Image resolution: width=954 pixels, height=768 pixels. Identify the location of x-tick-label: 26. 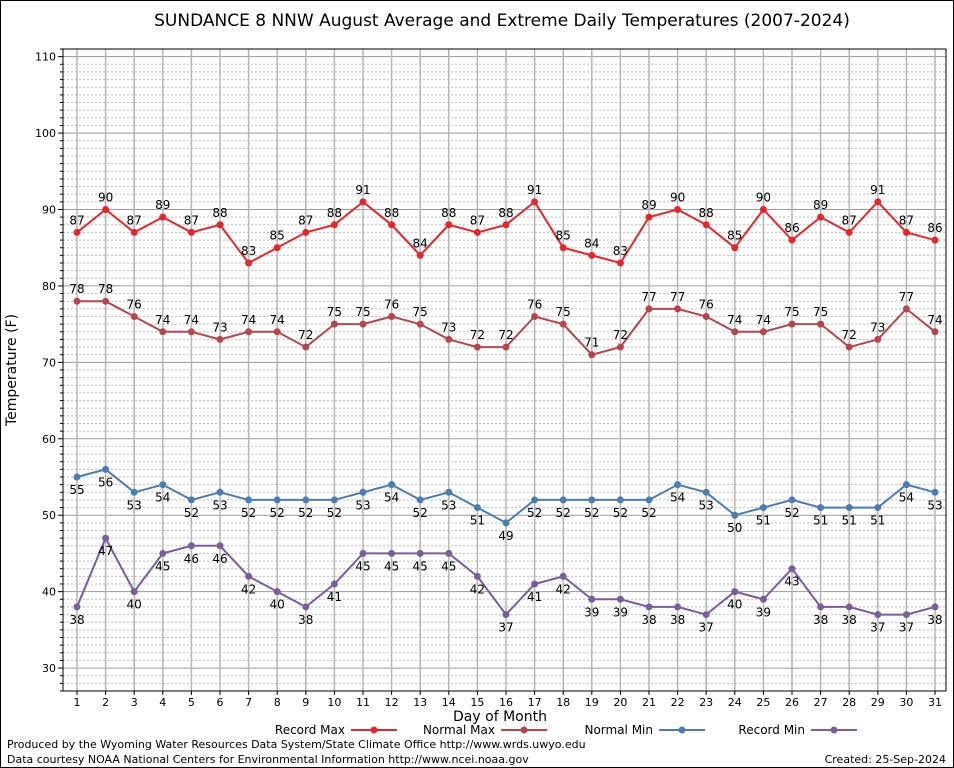
(792, 702).